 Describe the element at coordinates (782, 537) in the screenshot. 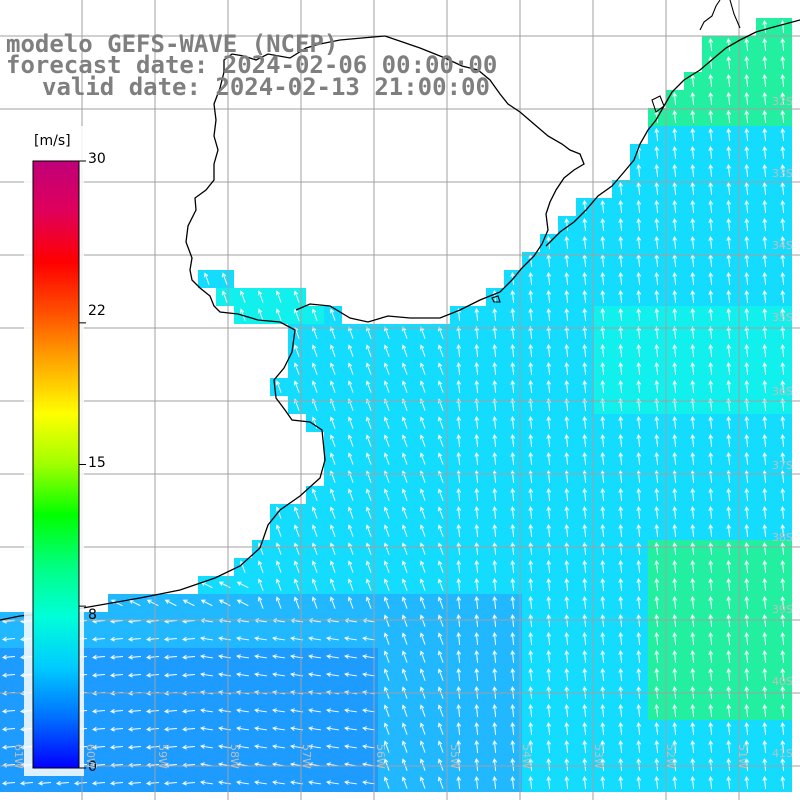

I see `lat-label: 38S` at that location.